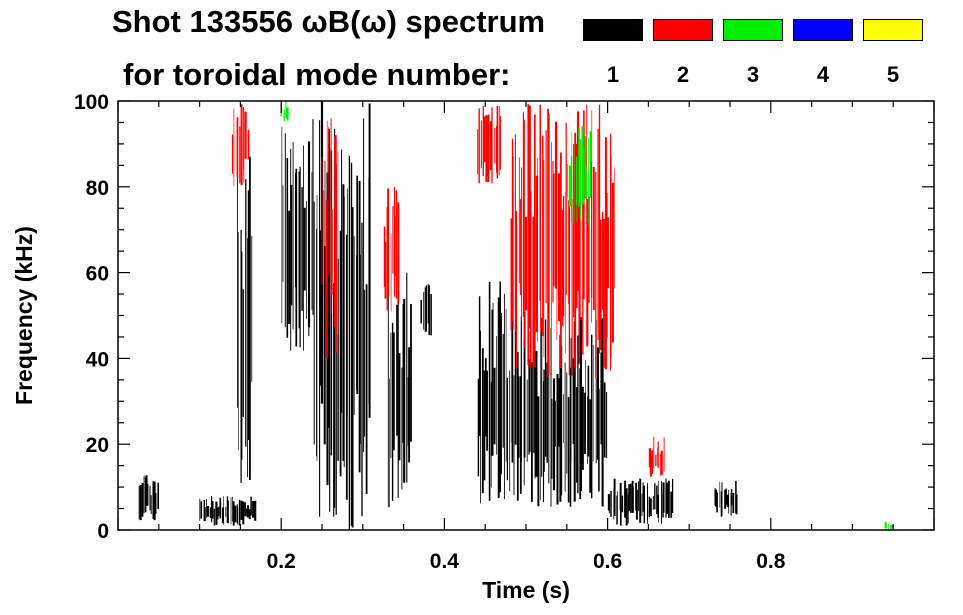  What do you see at coordinates (329, 21) in the screenshot?
I see `chart-title: Shot 133556 ωB(ω) spectrum` at bounding box center [329, 21].